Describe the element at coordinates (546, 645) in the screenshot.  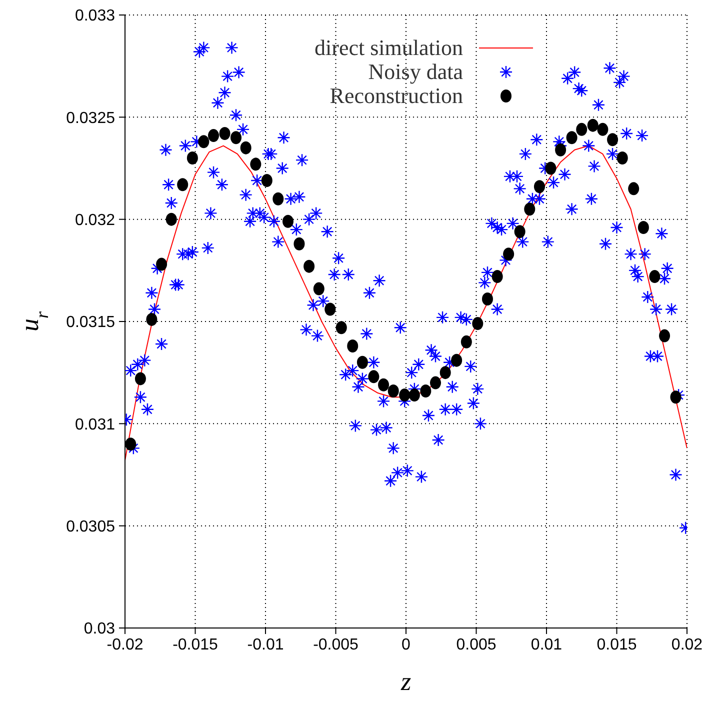
I see `x-tick-label: 0.01` at that location.